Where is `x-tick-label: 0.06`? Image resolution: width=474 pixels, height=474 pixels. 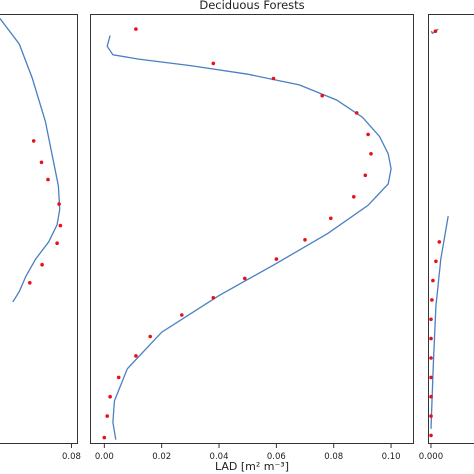
x-tick-label: 0.06 is located at coordinates (276, 457).